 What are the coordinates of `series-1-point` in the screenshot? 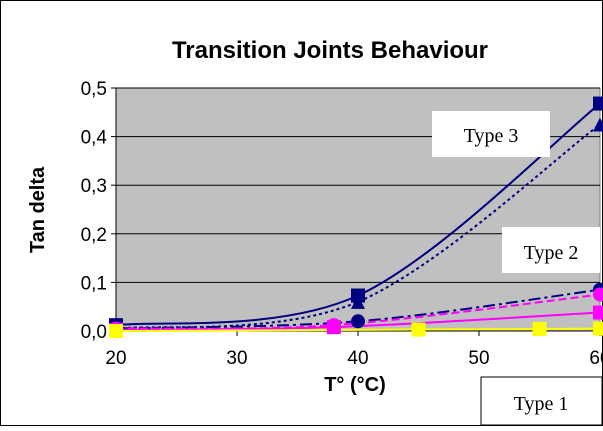 It's located at (598, 103).